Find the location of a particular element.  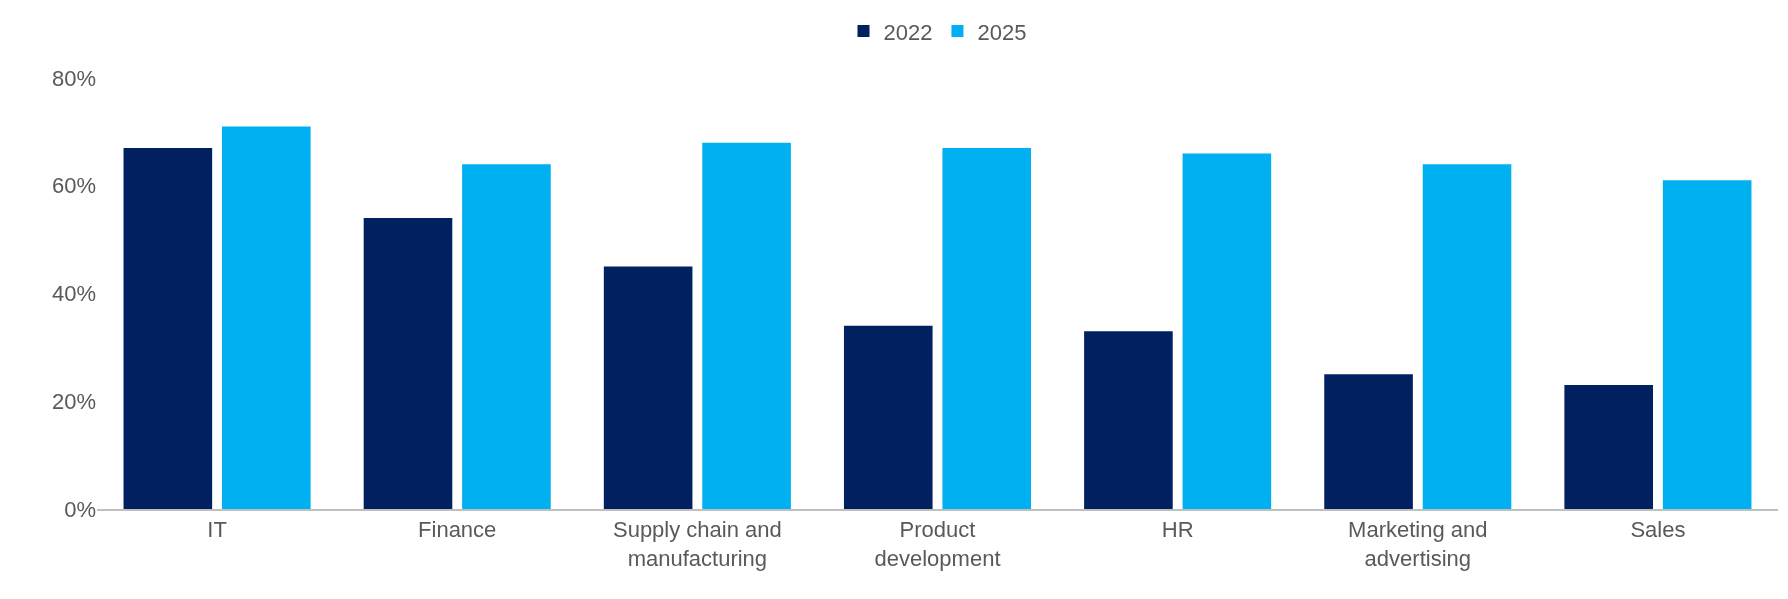

x-tick-label: Finance is located at coordinates (457, 530).